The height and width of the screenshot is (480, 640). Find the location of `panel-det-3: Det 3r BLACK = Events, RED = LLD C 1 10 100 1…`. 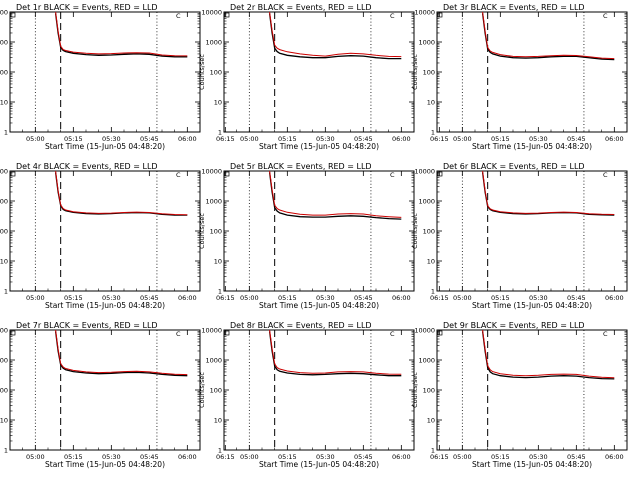

panel-det-3: Det 3r BLACK = Events, RED = LLD C 1 10 100 1… is located at coordinates (519, 77).